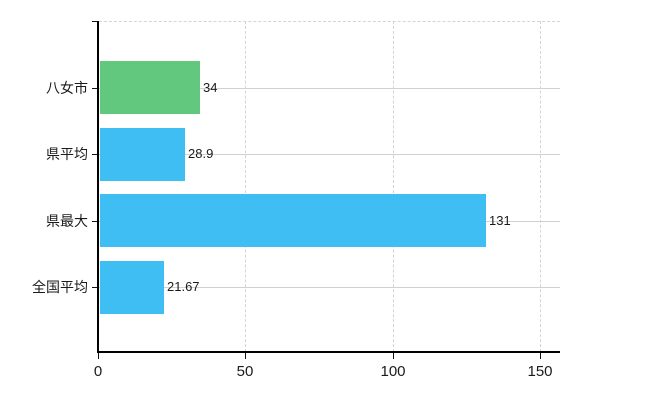  I want to click on category-label: 県最大, so click(67, 221).